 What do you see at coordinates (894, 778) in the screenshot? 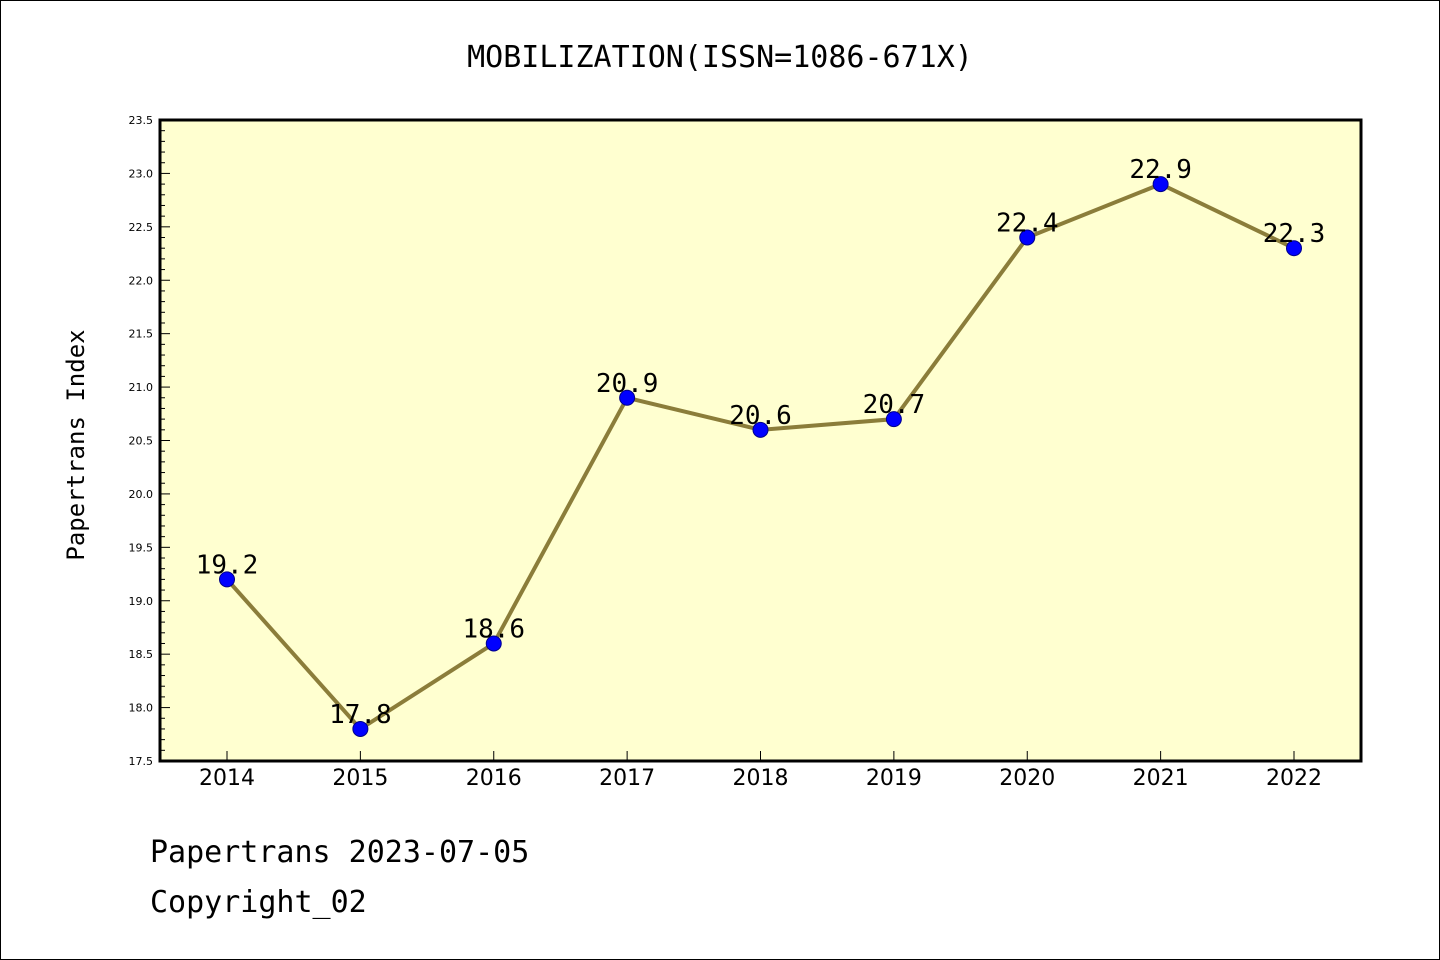
I see `x-tick-label: 2019` at bounding box center [894, 778].